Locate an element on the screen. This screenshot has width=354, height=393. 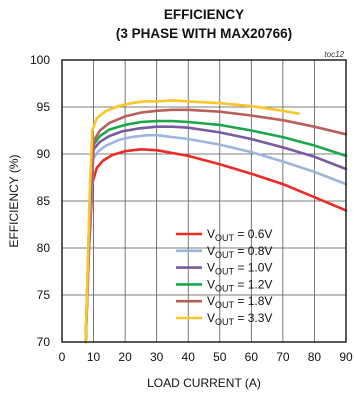
legend-label-0: VOUT = 0.6V is located at coordinates (239, 235).